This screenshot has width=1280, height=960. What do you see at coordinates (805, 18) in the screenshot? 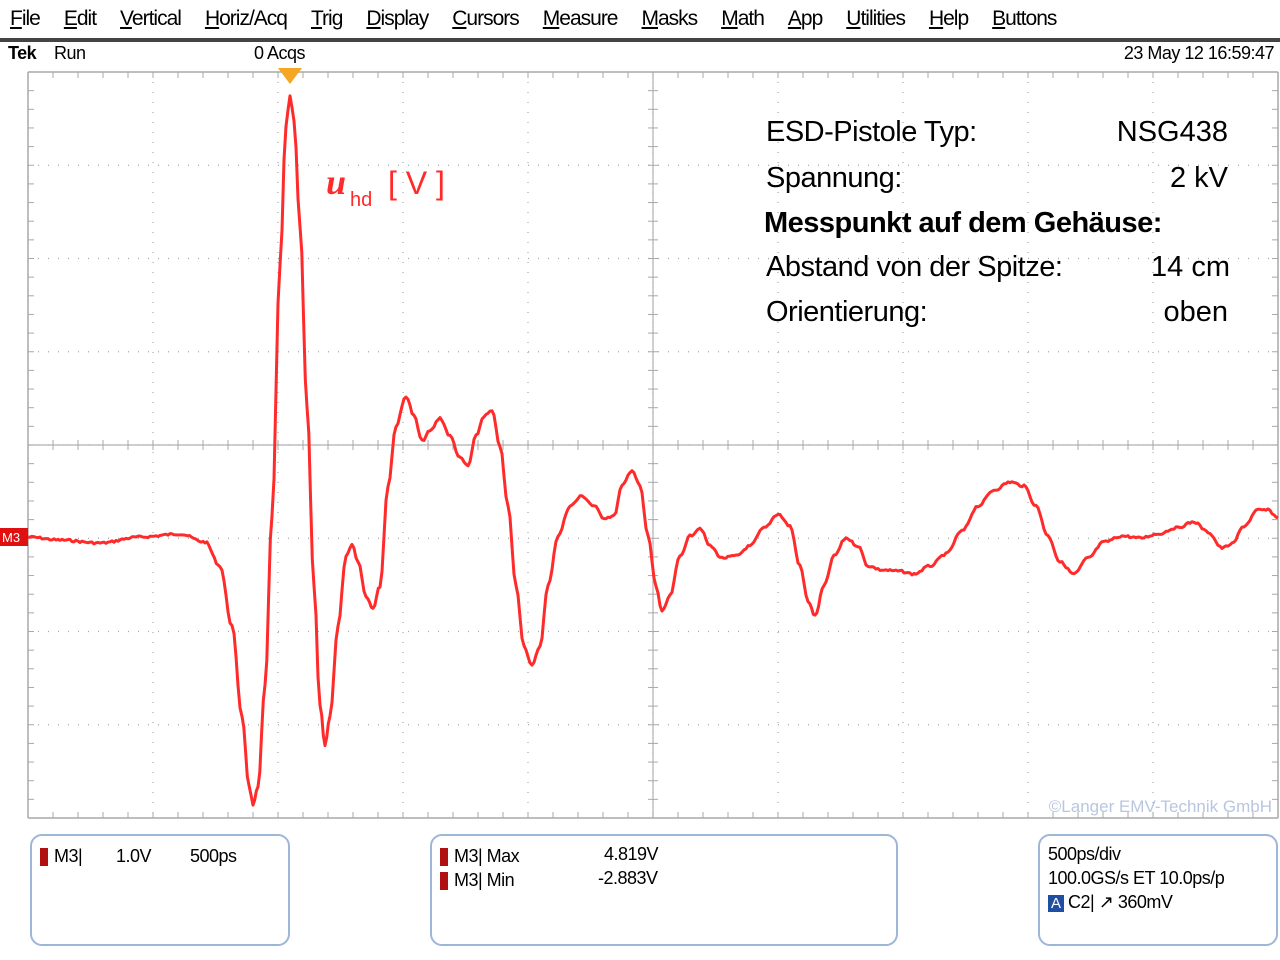
I see `menu-app: App` at bounding box center [805, 18].